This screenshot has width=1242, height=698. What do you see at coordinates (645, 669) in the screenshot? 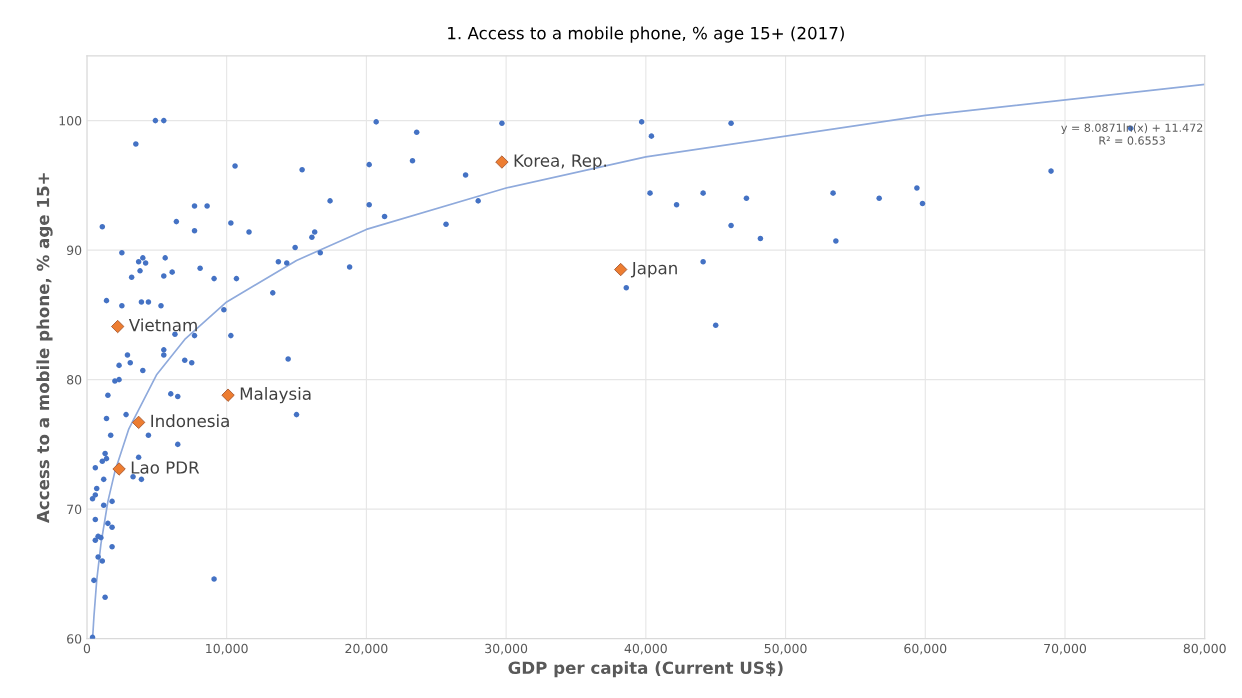
I see `x-axis-title: GDP per capita (Current US$)` at bounding box center [645, 669].